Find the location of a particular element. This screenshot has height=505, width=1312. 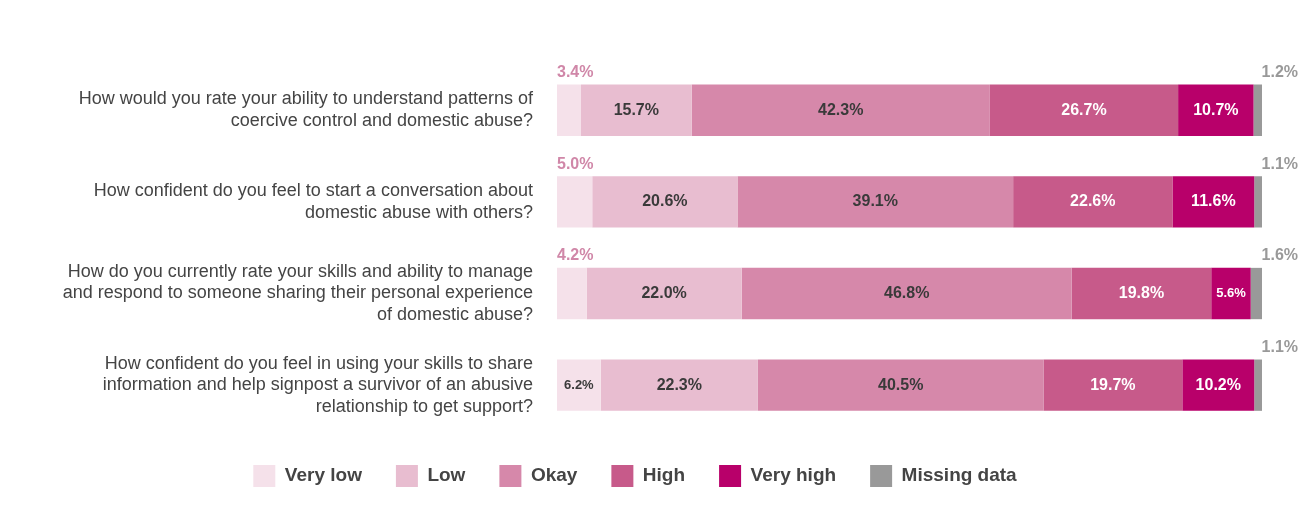

data-label: 11.6% is located at coordinates (1213, 201).